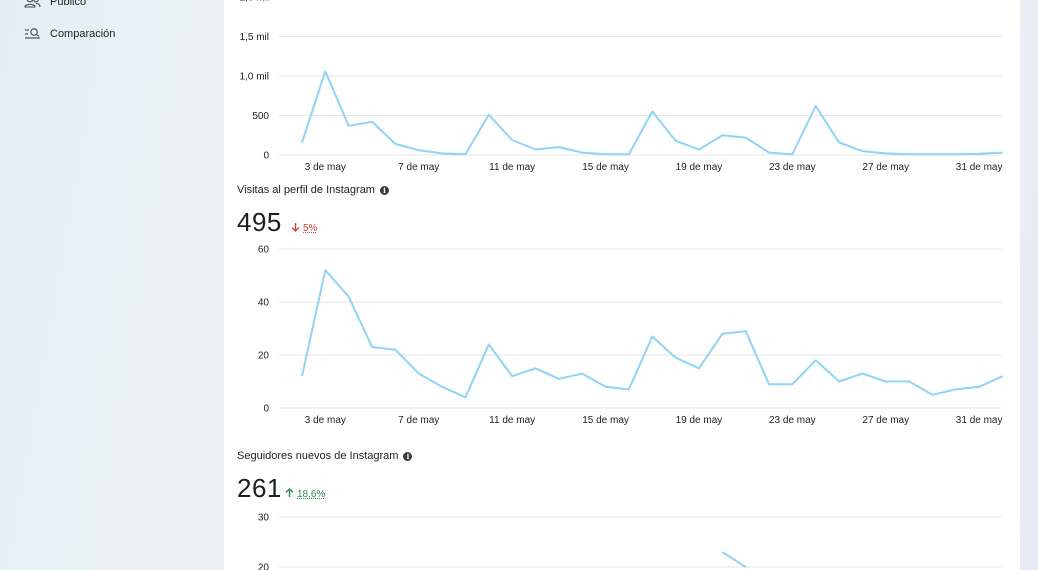 This screenshot has height=570, width=1038. I want to click on y-tick-label: 2,0 mil, so click(254, 2).